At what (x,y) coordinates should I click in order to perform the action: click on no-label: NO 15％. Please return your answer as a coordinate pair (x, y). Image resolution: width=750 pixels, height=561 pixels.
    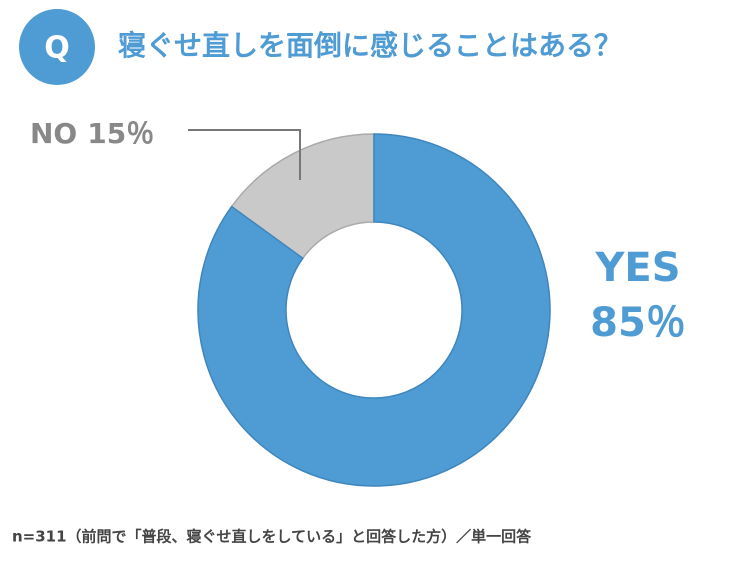
    Looking at the image, I should click on (92, 133).